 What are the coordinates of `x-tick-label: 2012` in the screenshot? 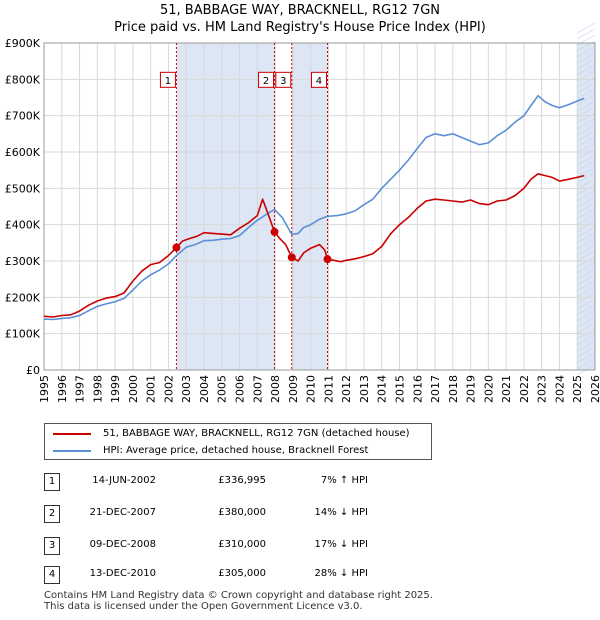 It's located at (346, 389).